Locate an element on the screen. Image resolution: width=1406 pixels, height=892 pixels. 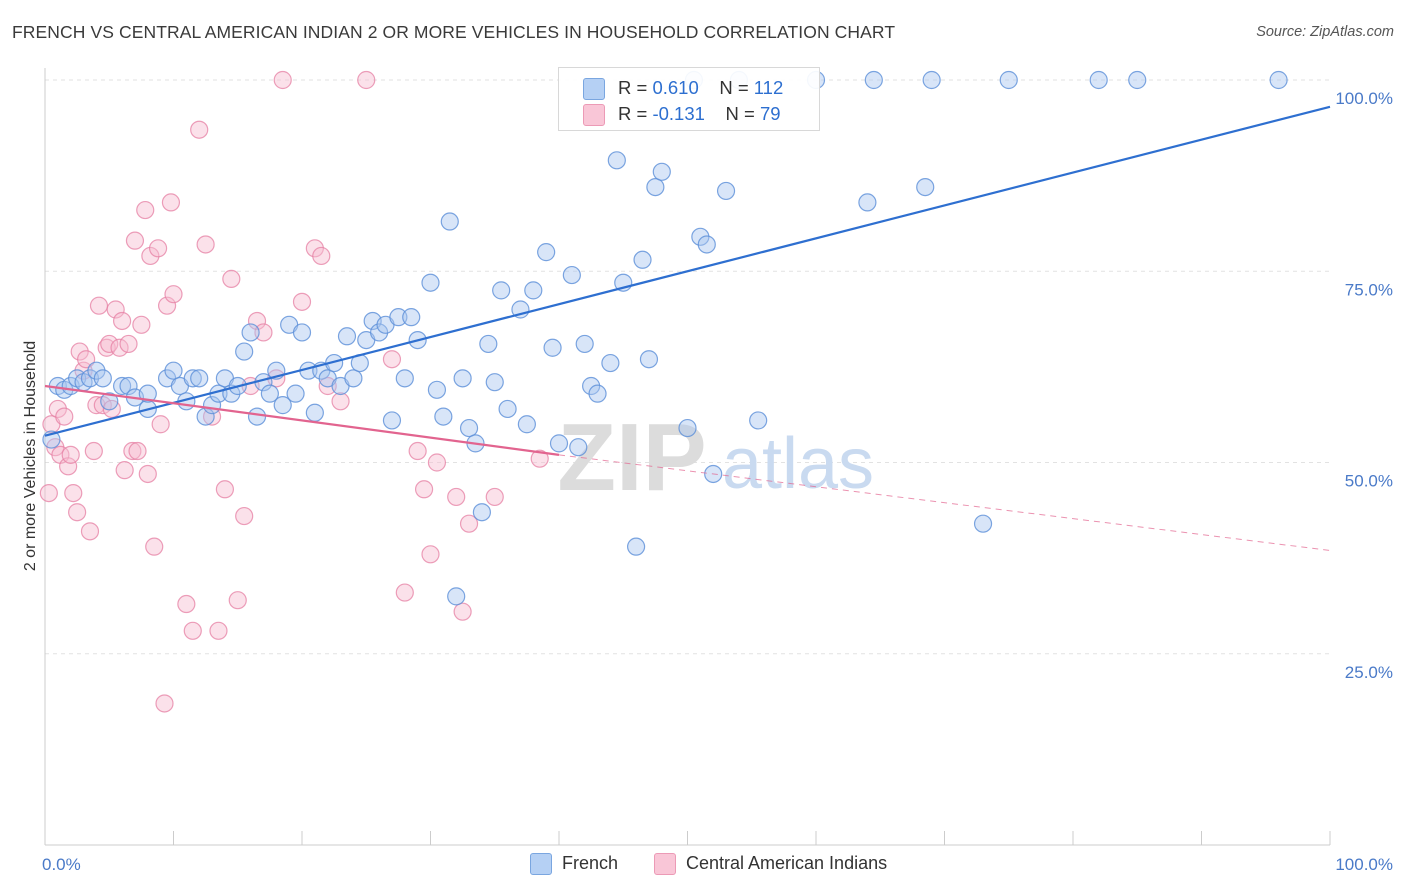
legend-r-label: R = is located at coordinates (633, 113).